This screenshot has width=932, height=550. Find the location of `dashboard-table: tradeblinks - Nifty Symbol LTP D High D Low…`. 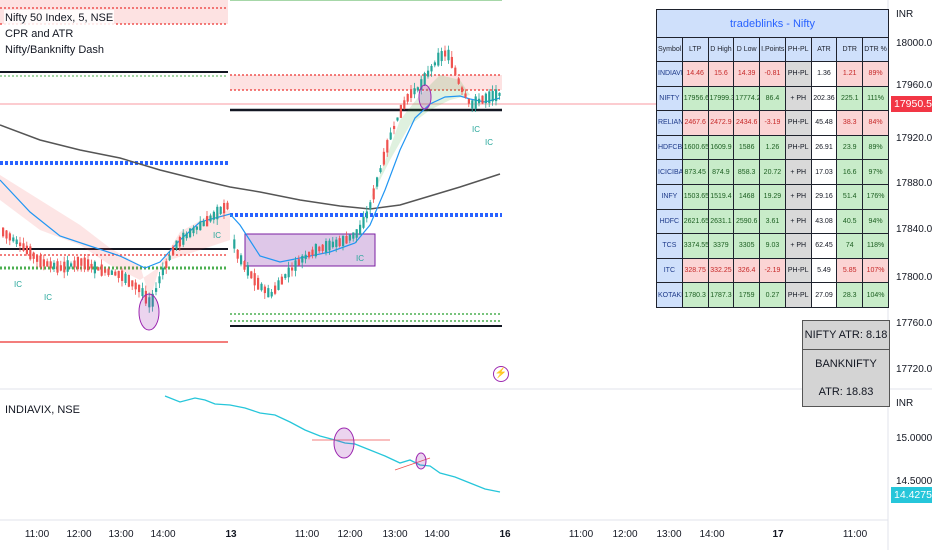

dashboard-table: tradeblinks - Nifty Symbol LTP D High D Low… is located at coordinates (772, 158).